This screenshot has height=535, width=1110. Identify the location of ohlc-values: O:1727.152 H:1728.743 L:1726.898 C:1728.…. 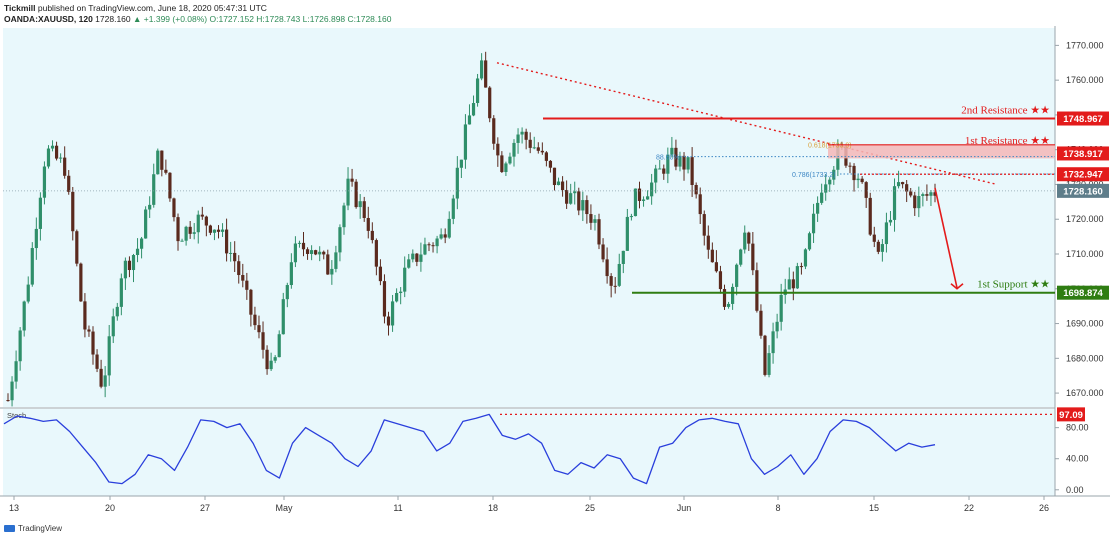
(300, 19).